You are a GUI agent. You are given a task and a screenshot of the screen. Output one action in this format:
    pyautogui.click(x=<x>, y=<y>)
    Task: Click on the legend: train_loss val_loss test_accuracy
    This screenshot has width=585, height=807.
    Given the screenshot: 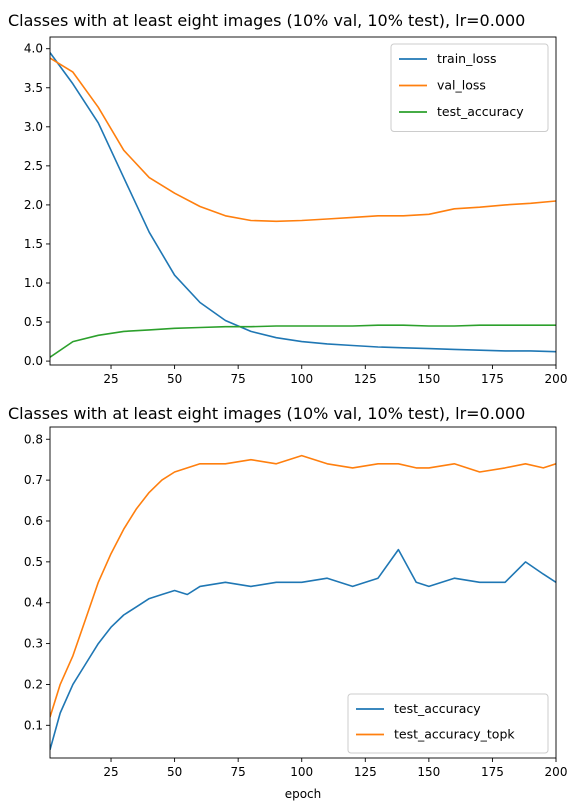 What is the action you would take?
    pyautogui.click(x=469, y=87)
    